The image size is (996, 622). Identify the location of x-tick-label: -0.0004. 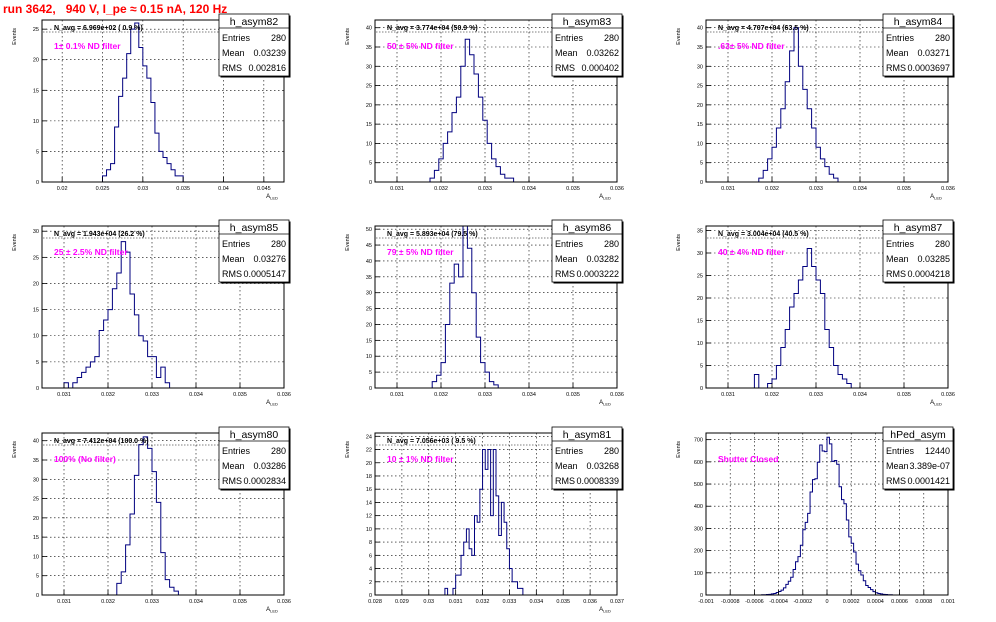
(778, 602).